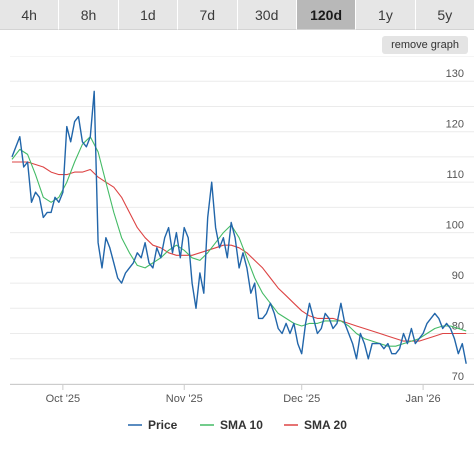 Image resolution: width=474 pixels, height=455 pixels. I want to click on x-tick-label: Jan '26, so click(423, 399).